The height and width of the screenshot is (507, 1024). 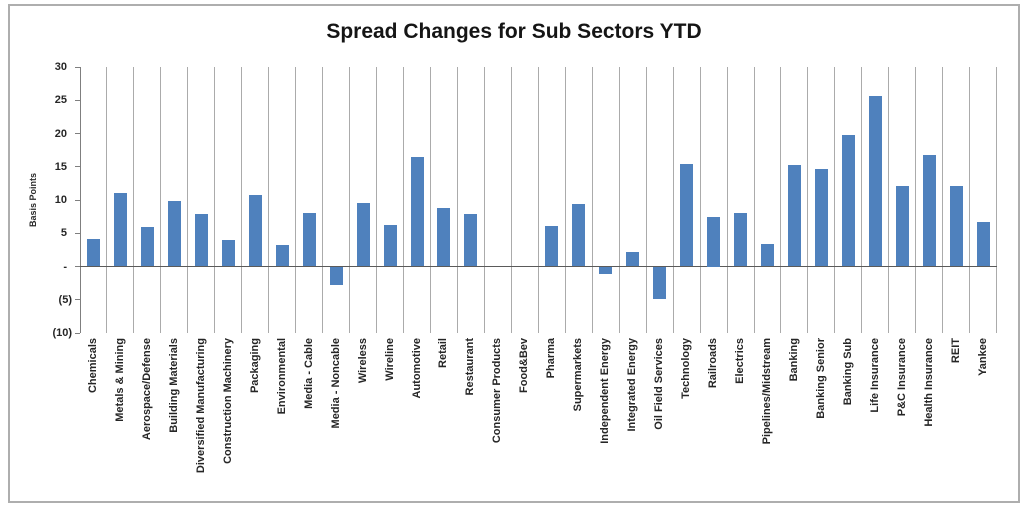 What do you see at coordinates (713, 363) in the screenshot?
I see `x-category-label: Railroads` at bounding box center [713, 363].